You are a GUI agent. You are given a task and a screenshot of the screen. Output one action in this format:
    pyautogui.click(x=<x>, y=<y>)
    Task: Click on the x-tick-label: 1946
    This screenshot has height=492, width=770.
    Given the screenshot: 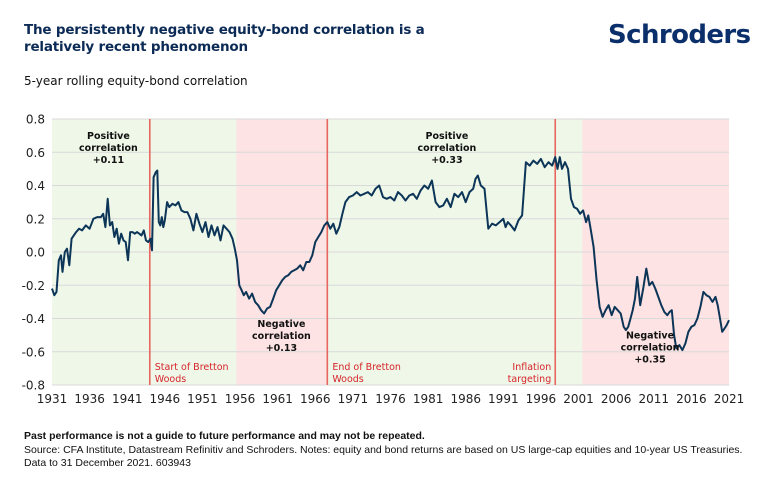 What is the action you would take?
    pyautogui.click(x=165, y=399)
    